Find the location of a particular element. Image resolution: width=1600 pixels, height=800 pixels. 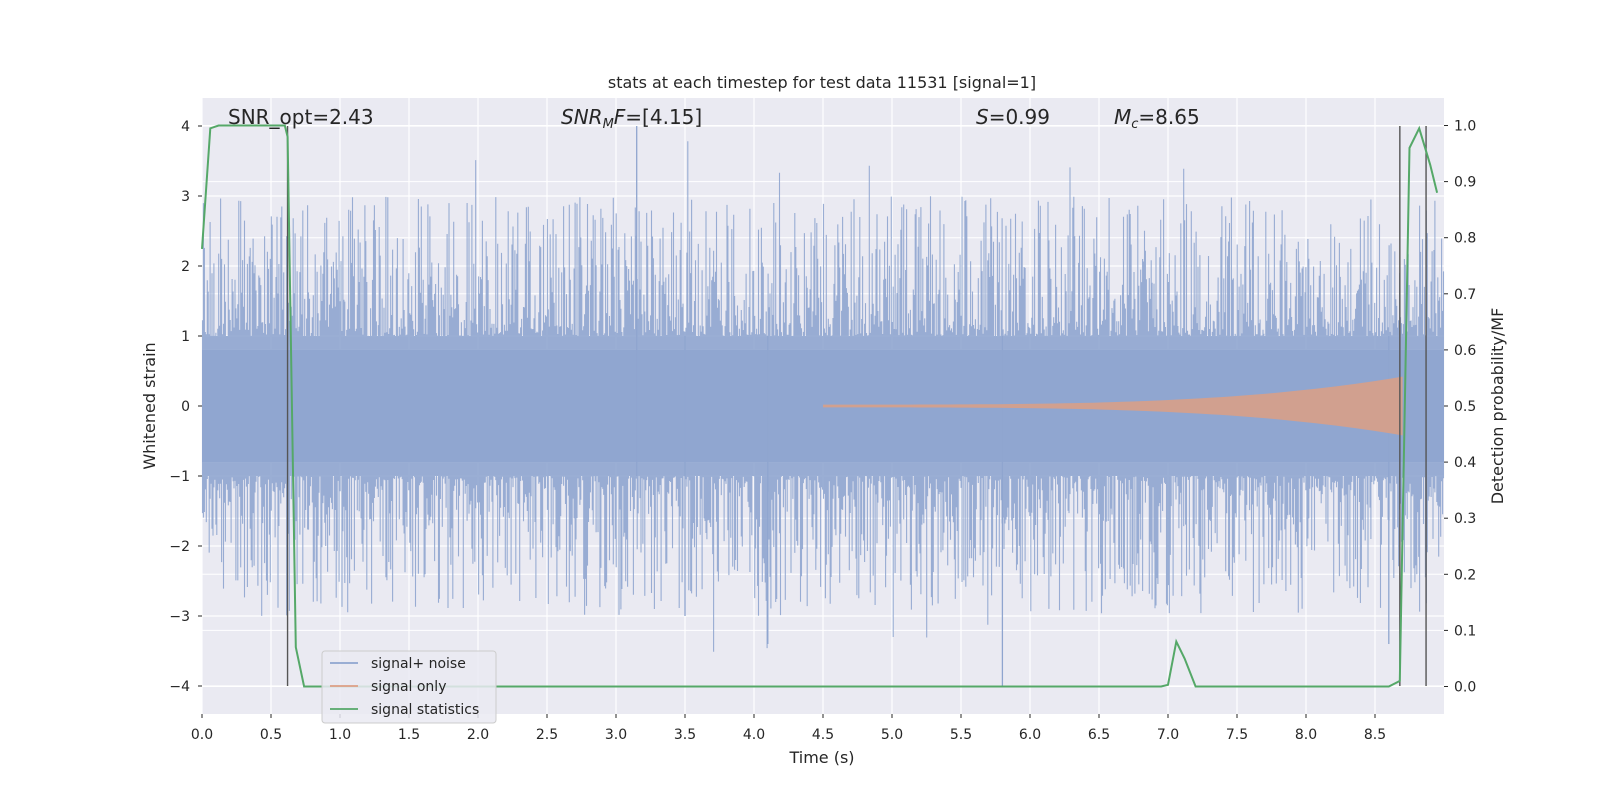

x-tick-label: 8.0 is located at coordinates (1306, 735).